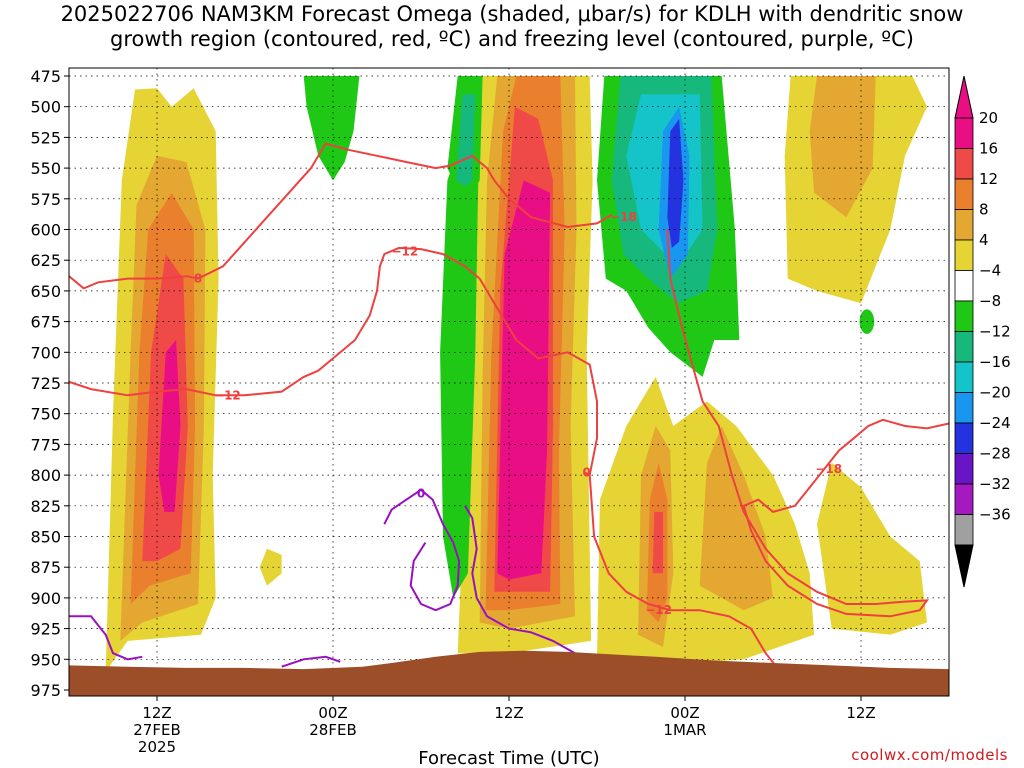  What do you see at coordinates (45, 506) in the screenshot?
I see `y-tick-label: 825` at bounding box center [45, 506].